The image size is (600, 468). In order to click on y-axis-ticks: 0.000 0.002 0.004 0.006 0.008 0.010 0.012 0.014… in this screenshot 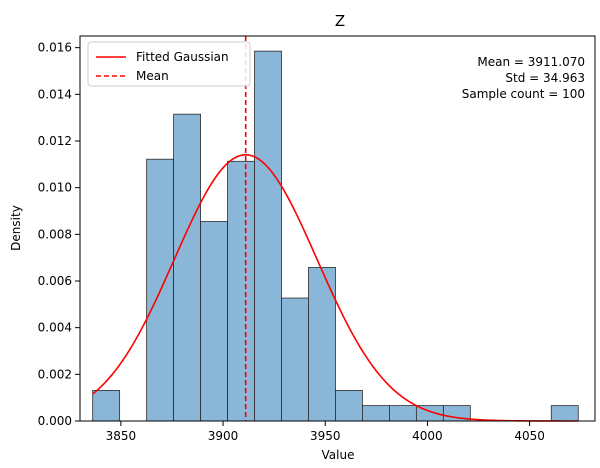, I will do `click(59, 234)`.